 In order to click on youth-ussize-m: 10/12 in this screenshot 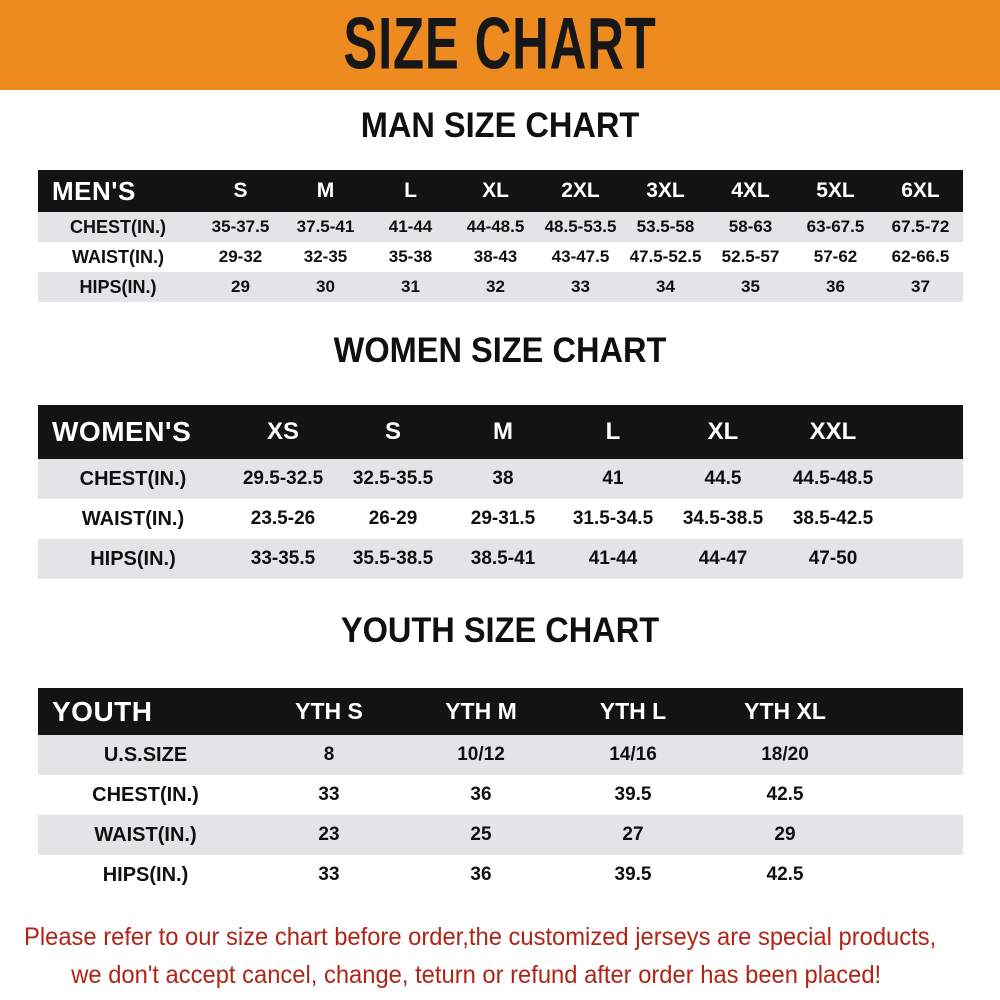, I will do `click(481, 755)`.